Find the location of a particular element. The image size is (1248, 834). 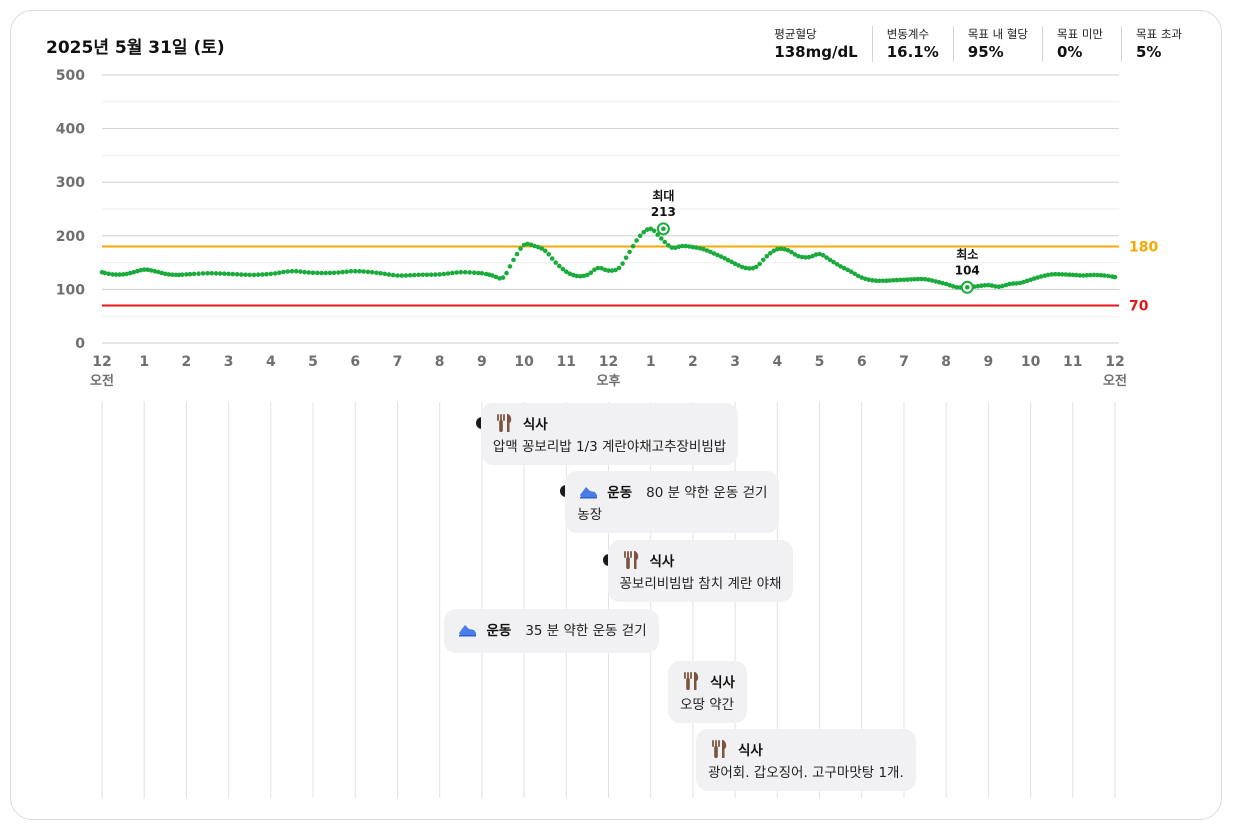

event-description: 광어회. 갑오징어. 고구마맛탕 1개. is located at coordinates (805, 773).